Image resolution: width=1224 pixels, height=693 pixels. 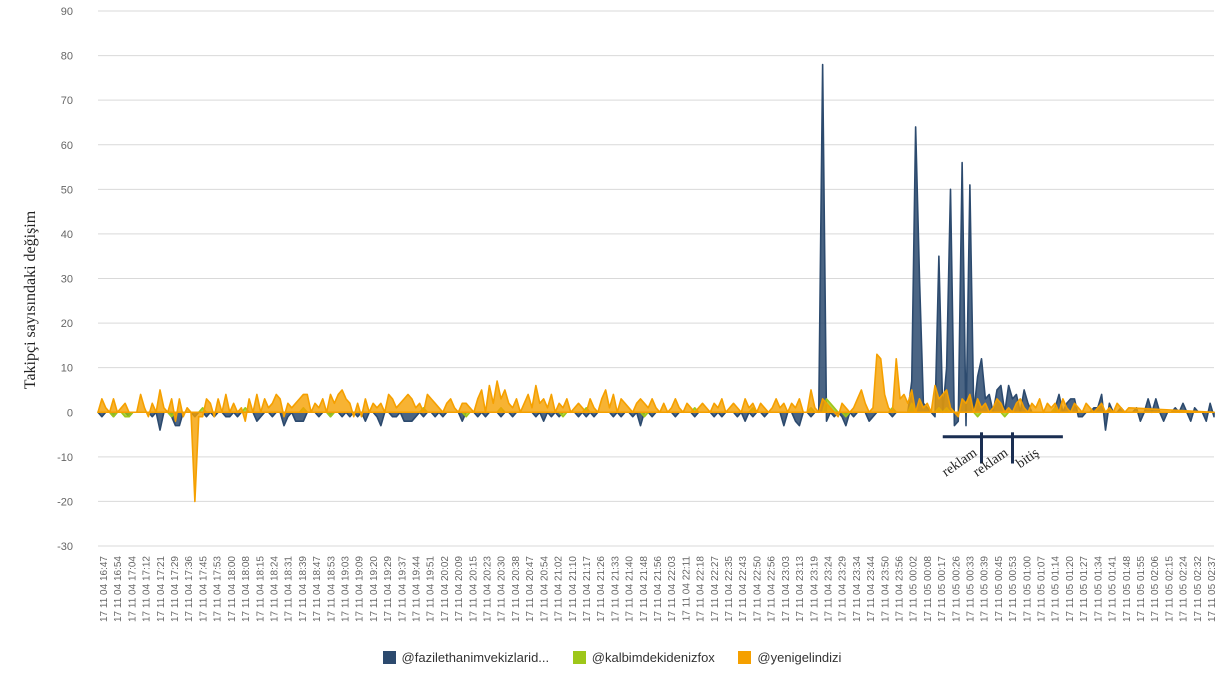 I want to click on x-tick-label-55: 17 11 04 23:50, so click(x=885, y=589).